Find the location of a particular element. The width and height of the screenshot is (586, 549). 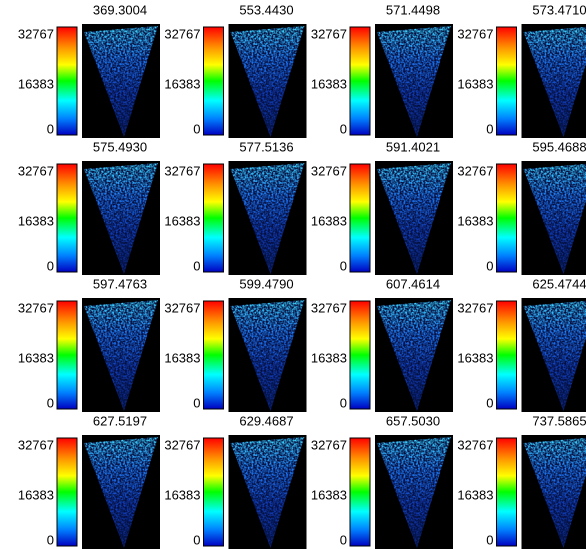

panel: 599.4790 32767 16383 0 is located at coordinates (235, 344).